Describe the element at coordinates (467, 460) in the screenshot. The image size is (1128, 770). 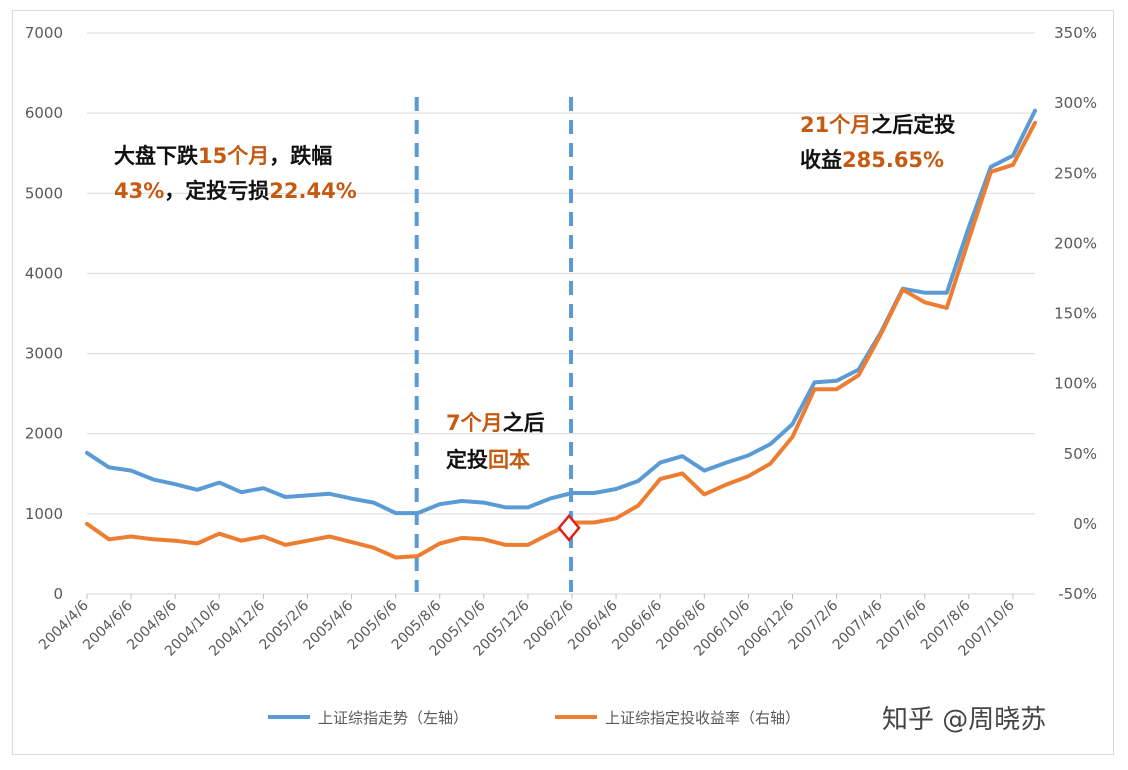
I see `annotation-text: 定投` at that location.